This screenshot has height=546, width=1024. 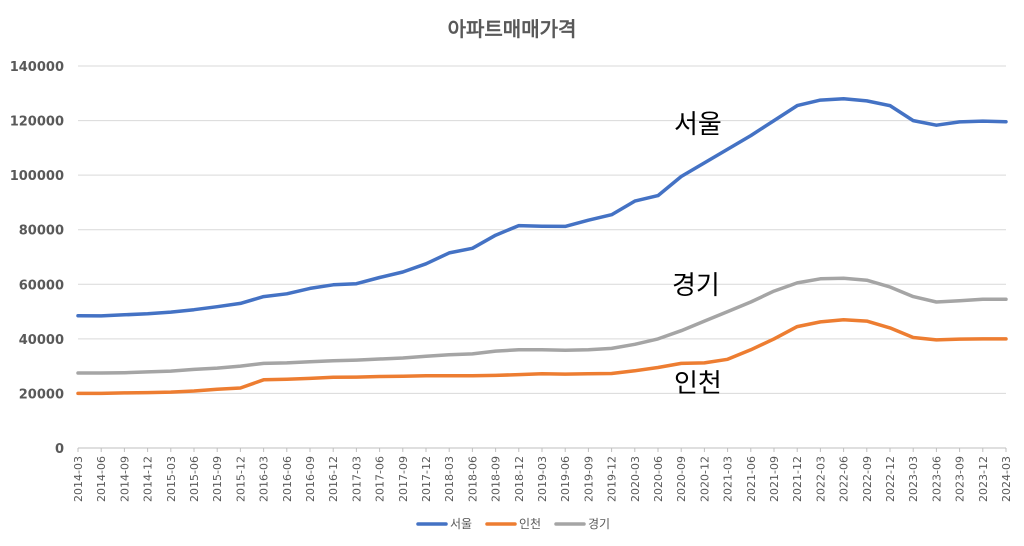 What do you see at coordinates (542, 479) in the screenshot?
I see `x-tick-label: 2019-03` at bounding box center [542, 479].